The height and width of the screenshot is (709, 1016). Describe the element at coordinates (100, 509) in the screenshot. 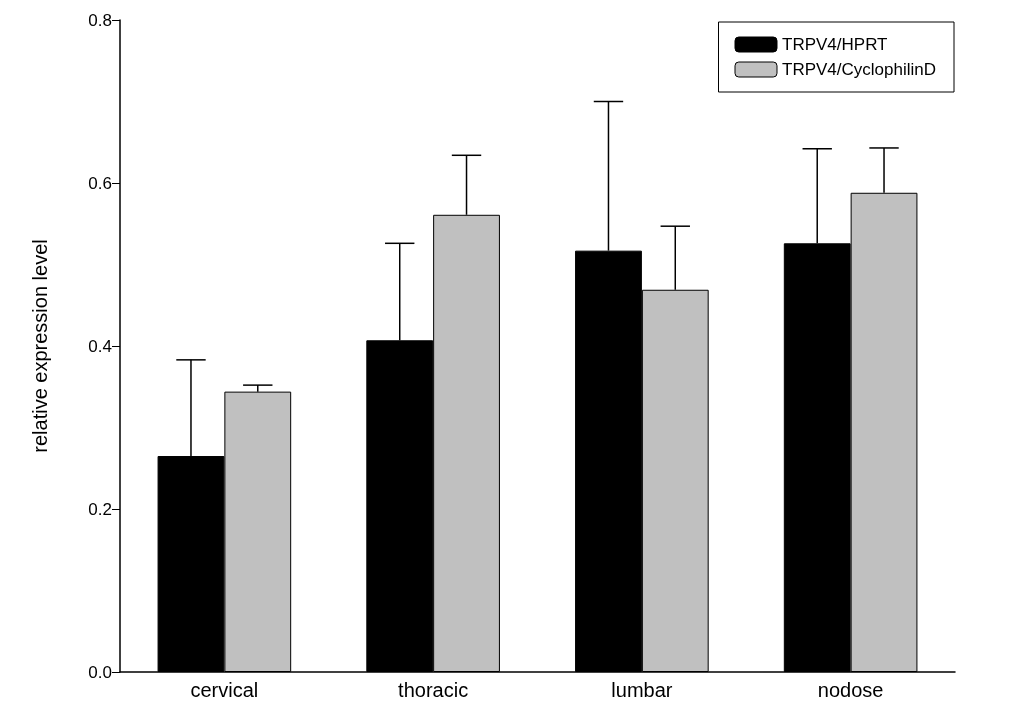

I see `y-tick-label: 0.2` at that location.